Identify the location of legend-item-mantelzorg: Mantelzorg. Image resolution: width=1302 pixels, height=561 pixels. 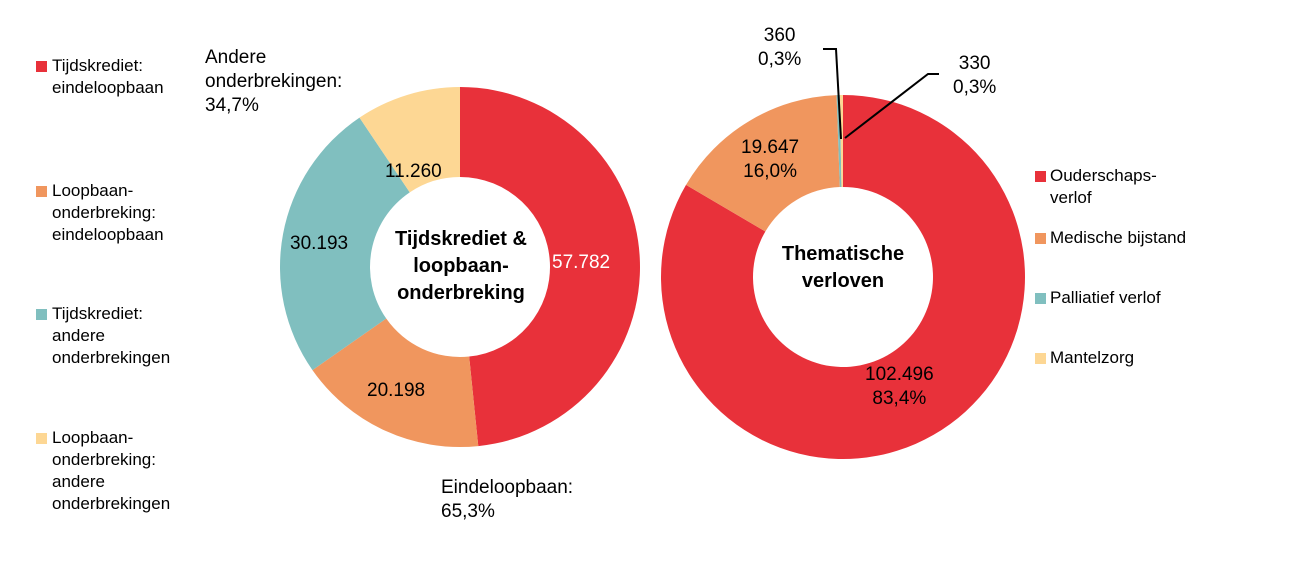
(1092, 358).